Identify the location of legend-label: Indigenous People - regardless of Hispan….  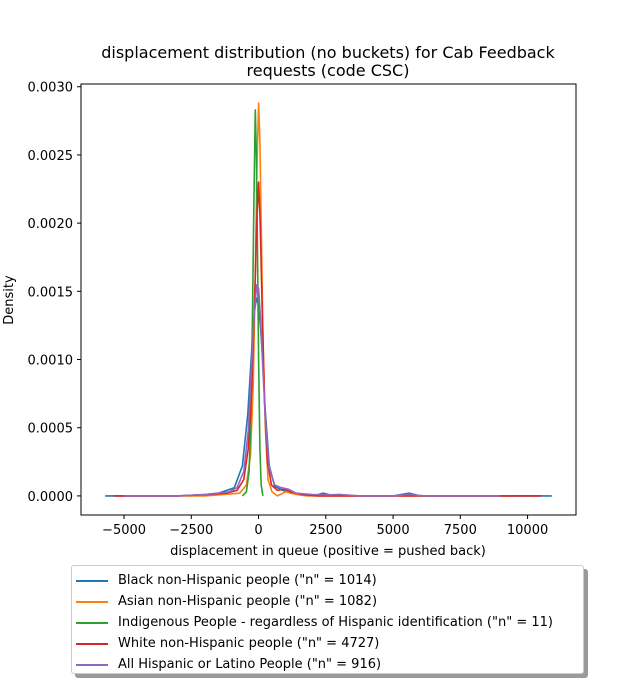
(335, 622).